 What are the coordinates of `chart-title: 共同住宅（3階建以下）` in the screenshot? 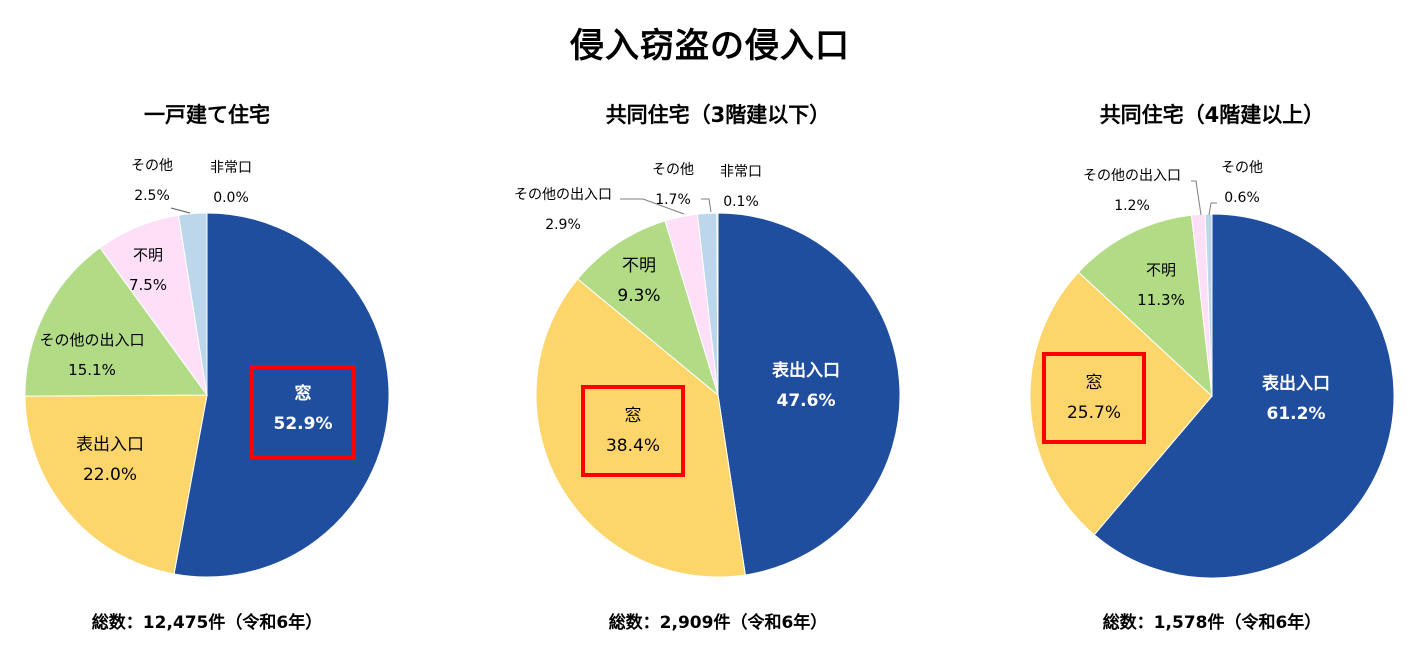 It's located at (718, 115).